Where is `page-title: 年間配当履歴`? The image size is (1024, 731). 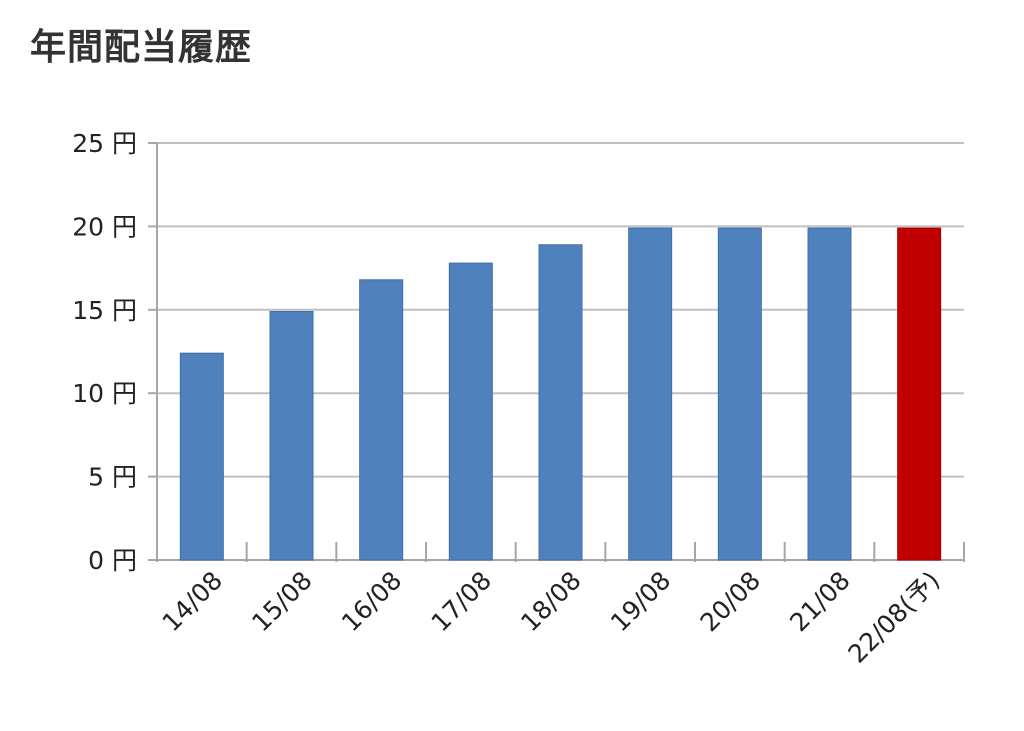 page-title: 年間配当履歴 is located at coordinates (141, 47).